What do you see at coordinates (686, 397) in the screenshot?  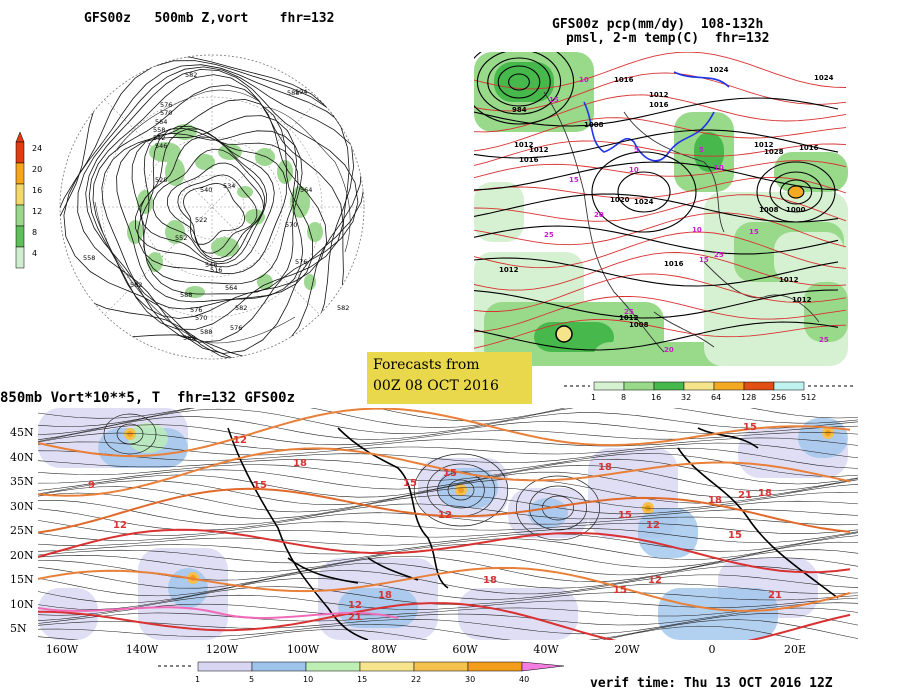 I see `colorbar2-tick: 32` at bounding box center [686, 397].